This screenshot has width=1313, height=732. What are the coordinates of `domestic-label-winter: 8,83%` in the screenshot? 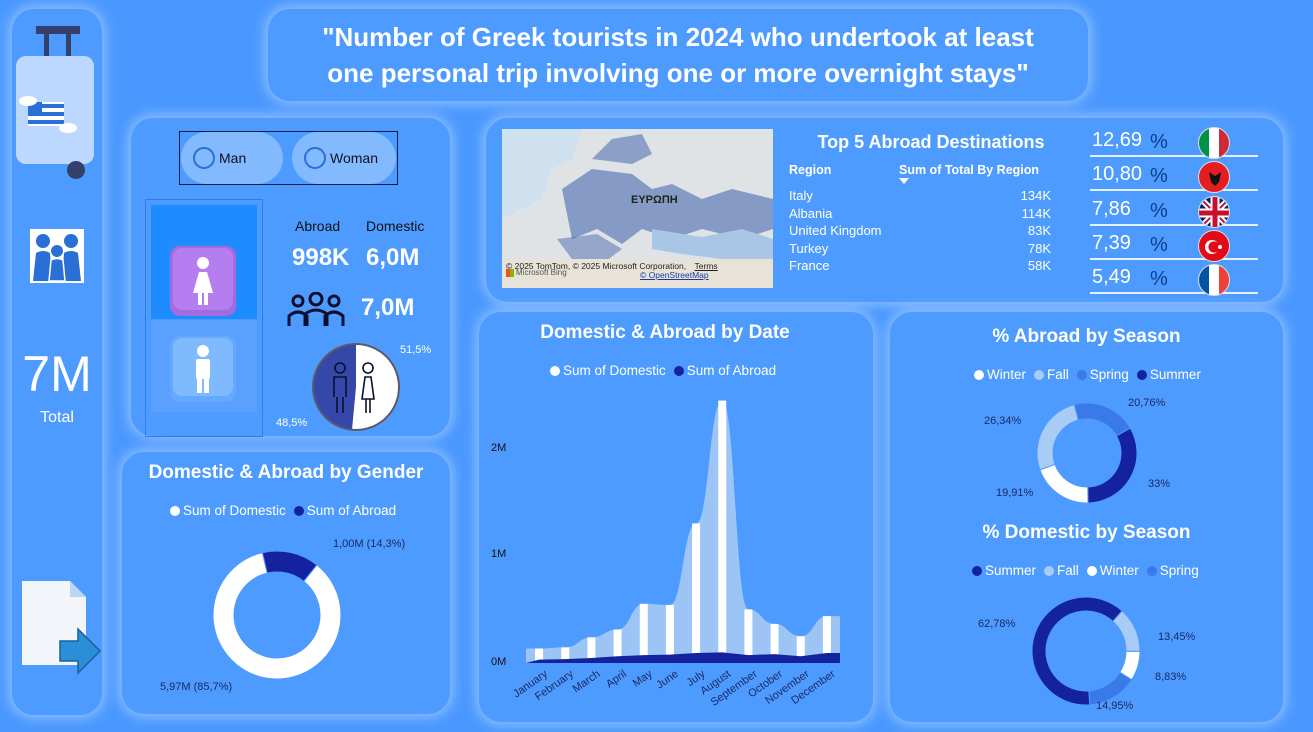 It's located at (1171, 677).